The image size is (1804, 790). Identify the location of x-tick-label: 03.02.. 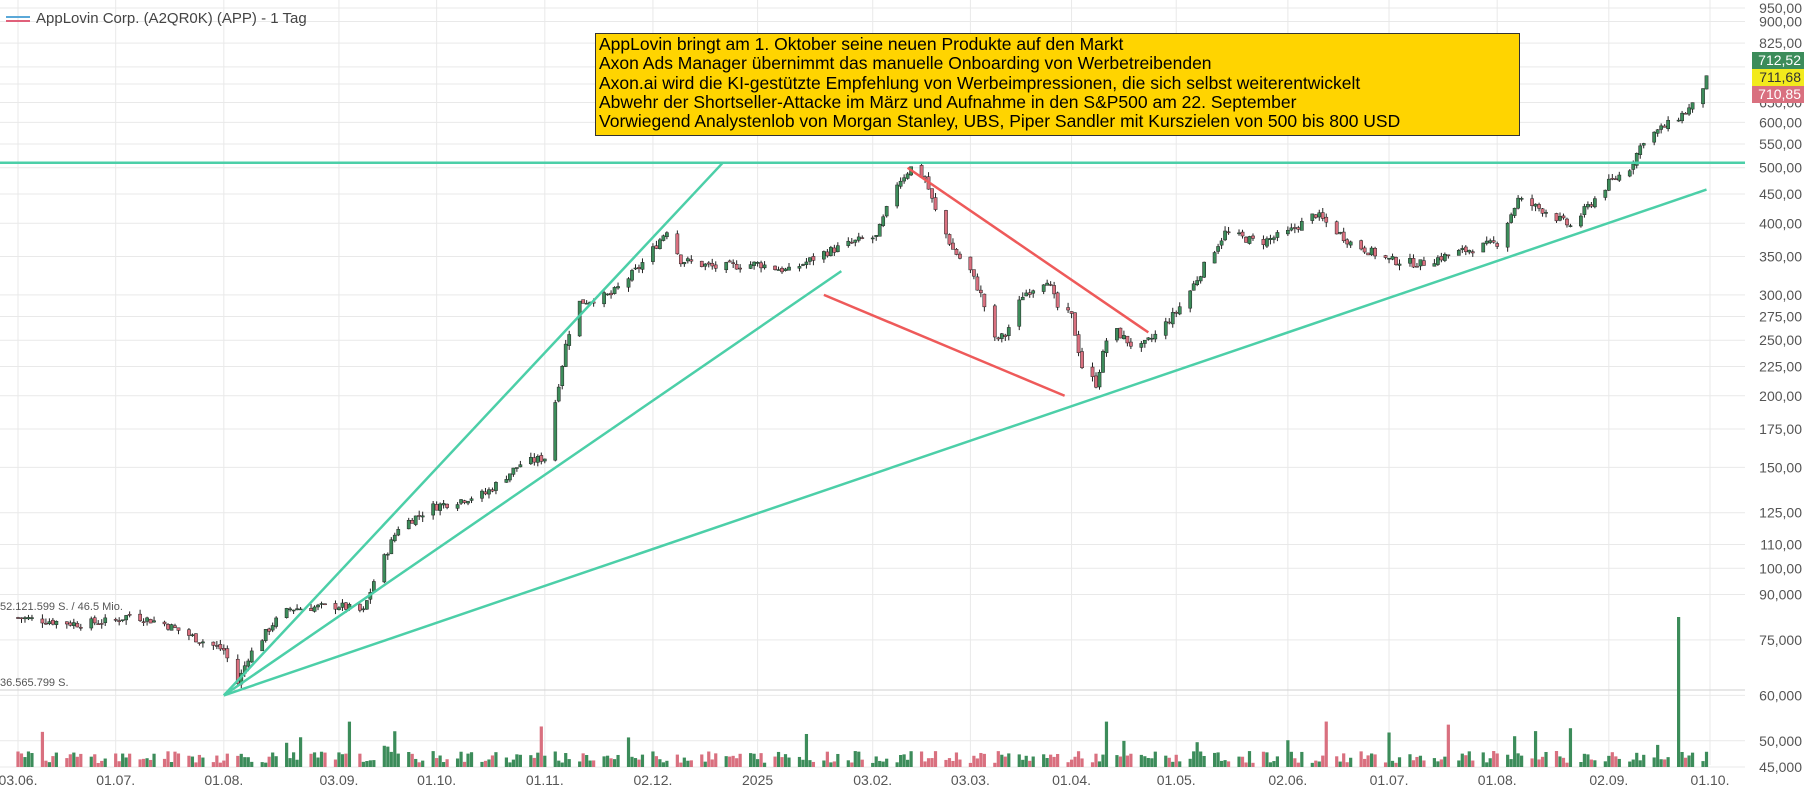
(872, 780).